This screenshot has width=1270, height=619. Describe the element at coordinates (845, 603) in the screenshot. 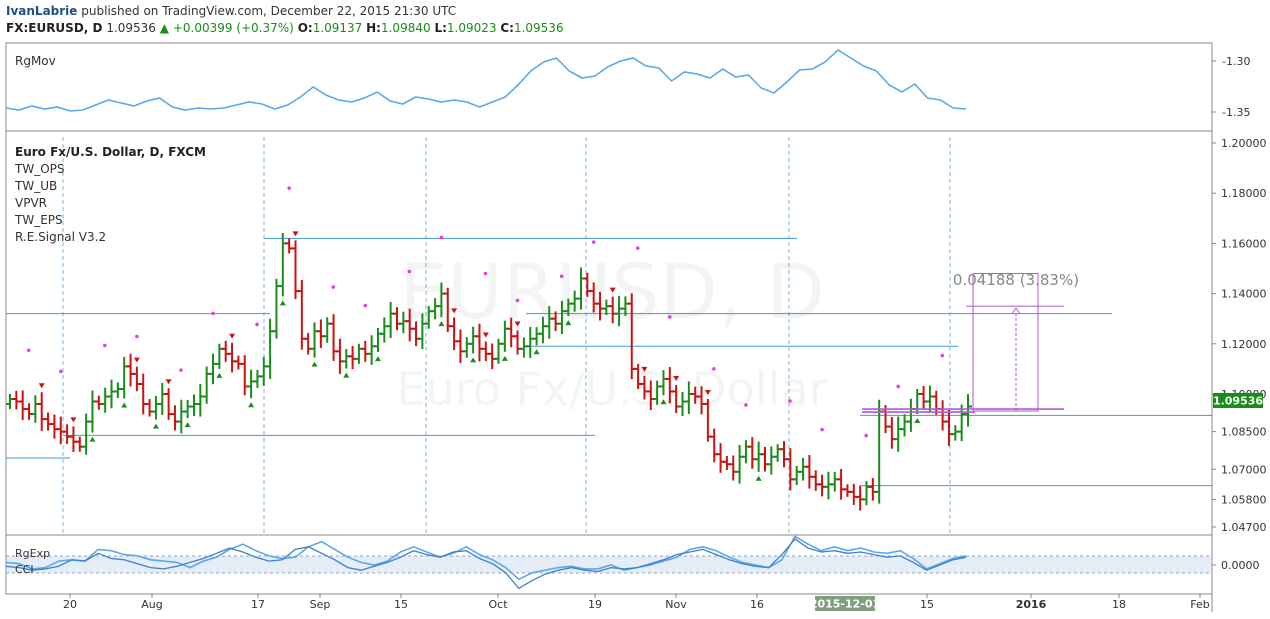

I see `time-highlight-bg` at that location.